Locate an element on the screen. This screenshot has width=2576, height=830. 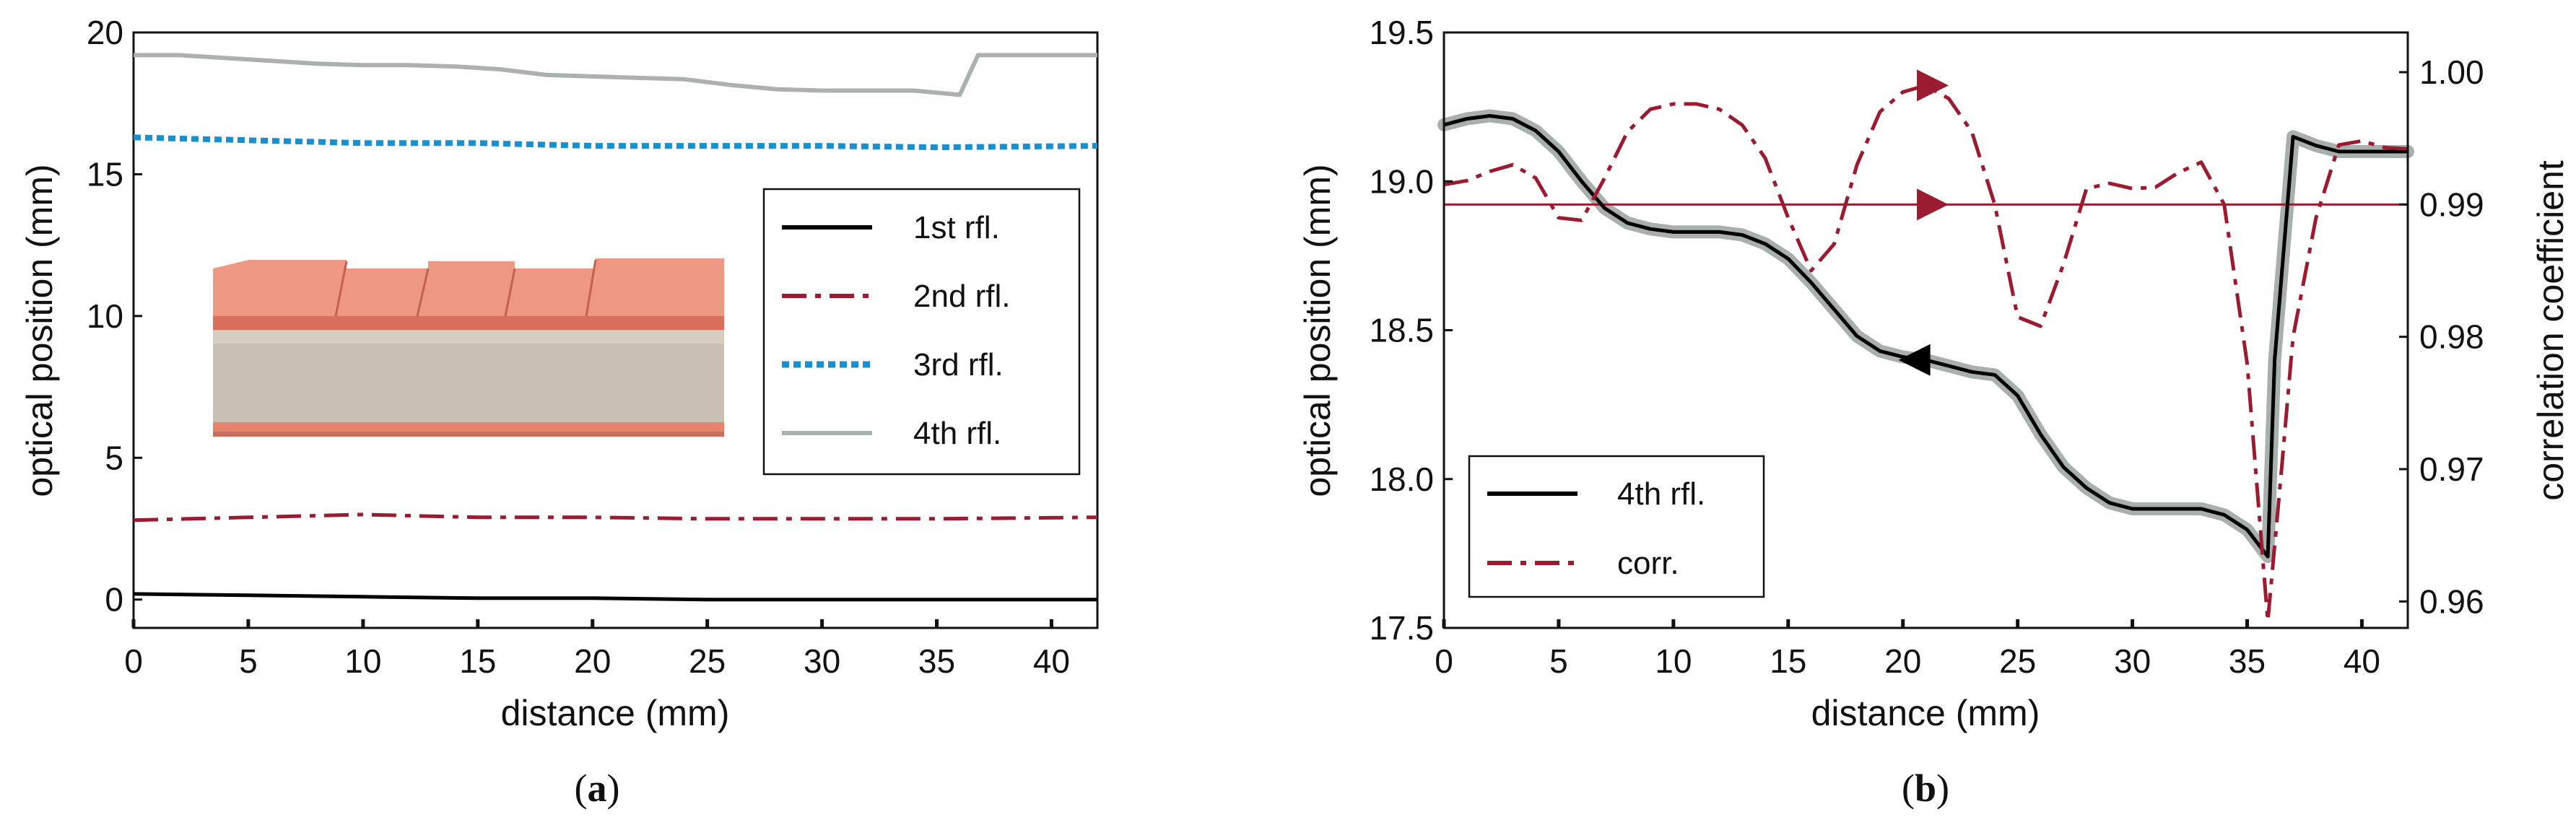
y-tick-labels-b: 17.5 18.0 18.5 19.0 19.5 is located at coordinates (1401, 330).